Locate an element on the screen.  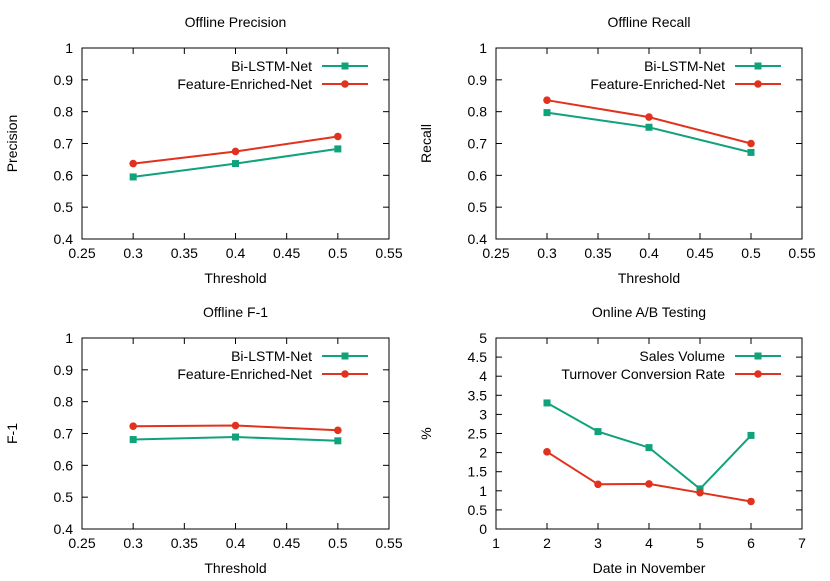
x-tick-label: 5 is located at coordinates (700, 543).